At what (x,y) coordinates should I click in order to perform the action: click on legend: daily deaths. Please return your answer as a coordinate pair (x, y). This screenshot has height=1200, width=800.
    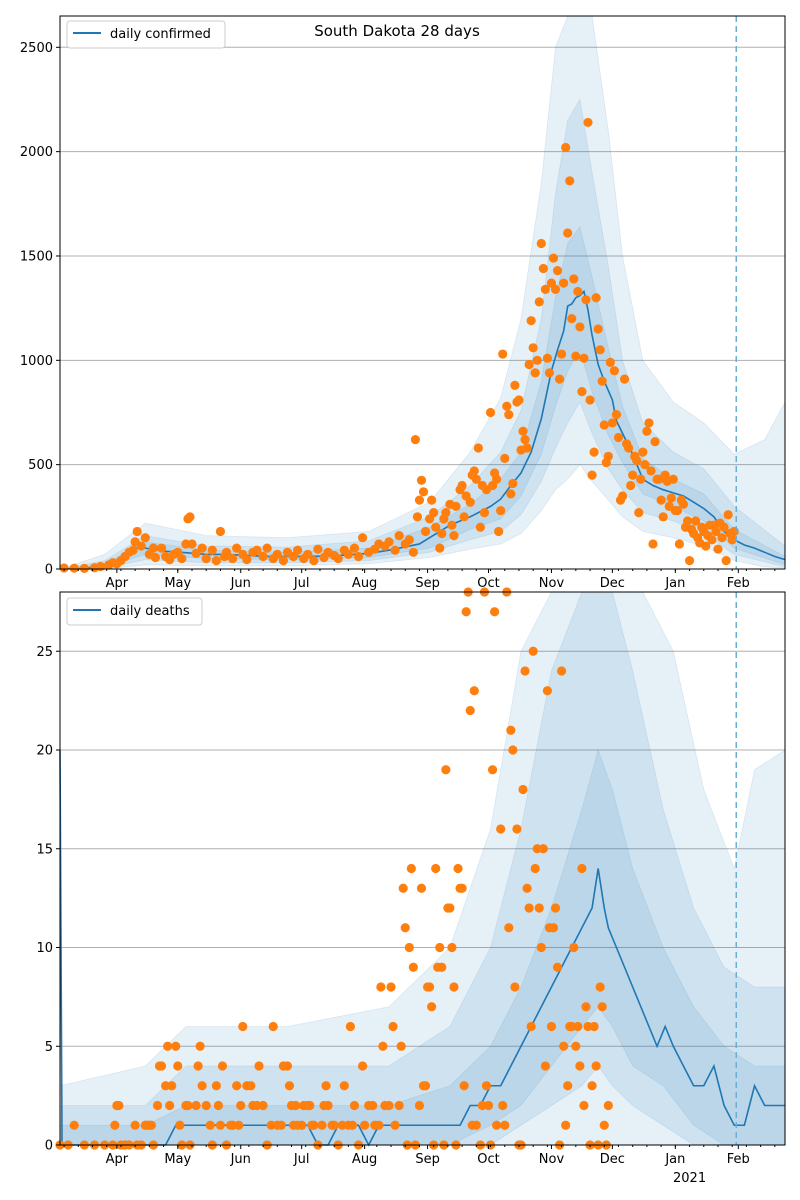
    Looking at the image, I should click on (134, 611).